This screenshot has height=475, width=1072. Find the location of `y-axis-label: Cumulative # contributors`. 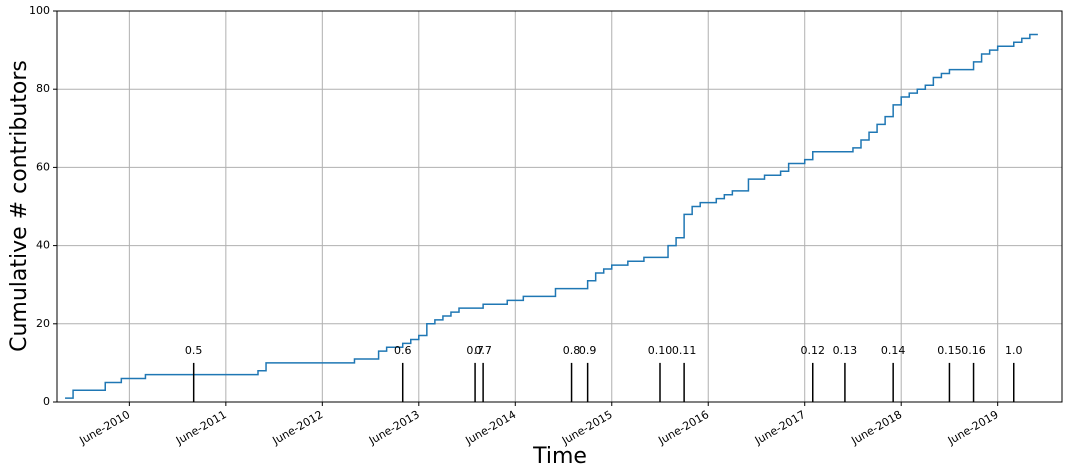

y-axis-label: Cumulative # contributors is located at coordinates (19, 206).